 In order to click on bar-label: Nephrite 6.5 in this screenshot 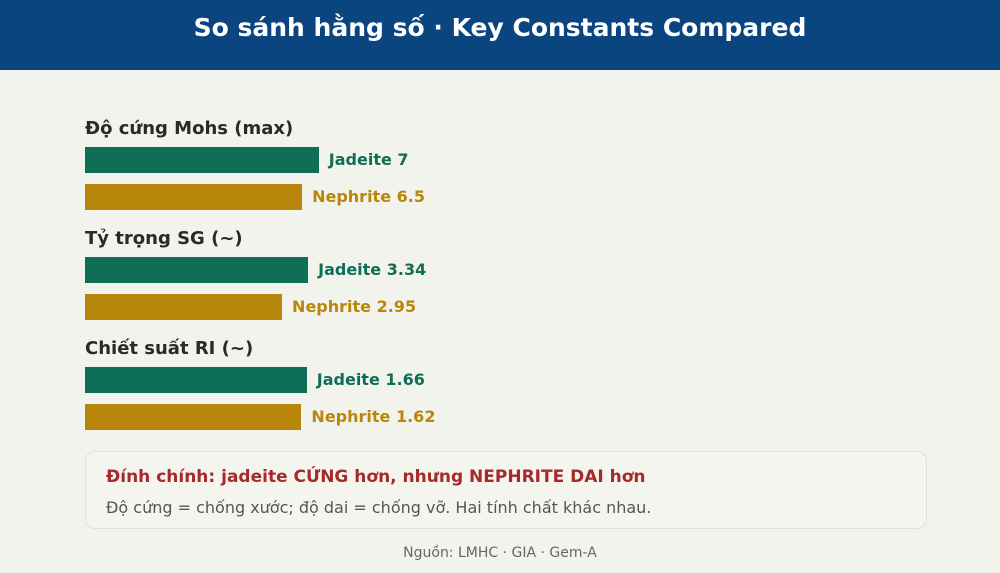, I will do `click(368, 197)`.